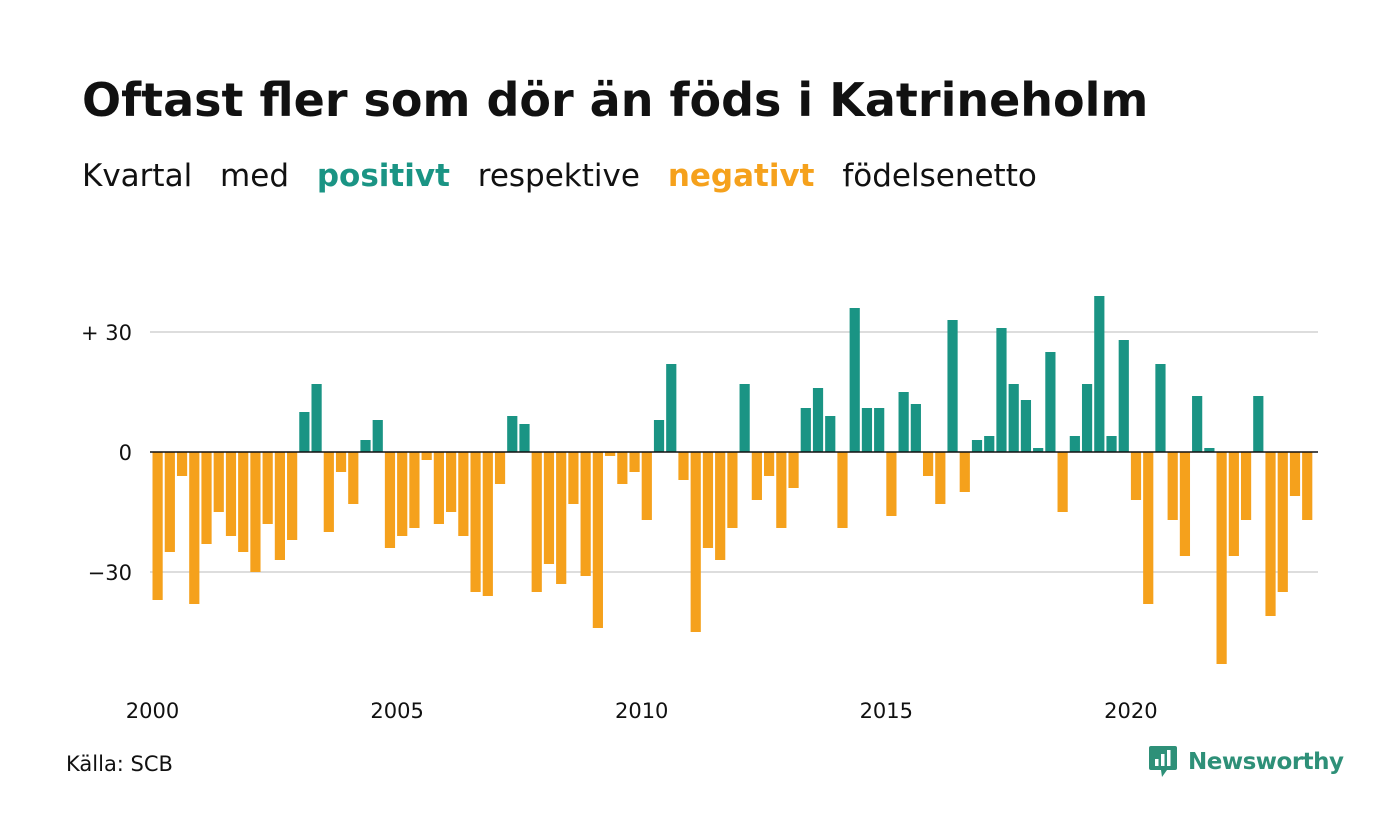  Describe the element at coordinates (396, 711) in the screenshot. I see `x-tick-label: 2005` at that location.